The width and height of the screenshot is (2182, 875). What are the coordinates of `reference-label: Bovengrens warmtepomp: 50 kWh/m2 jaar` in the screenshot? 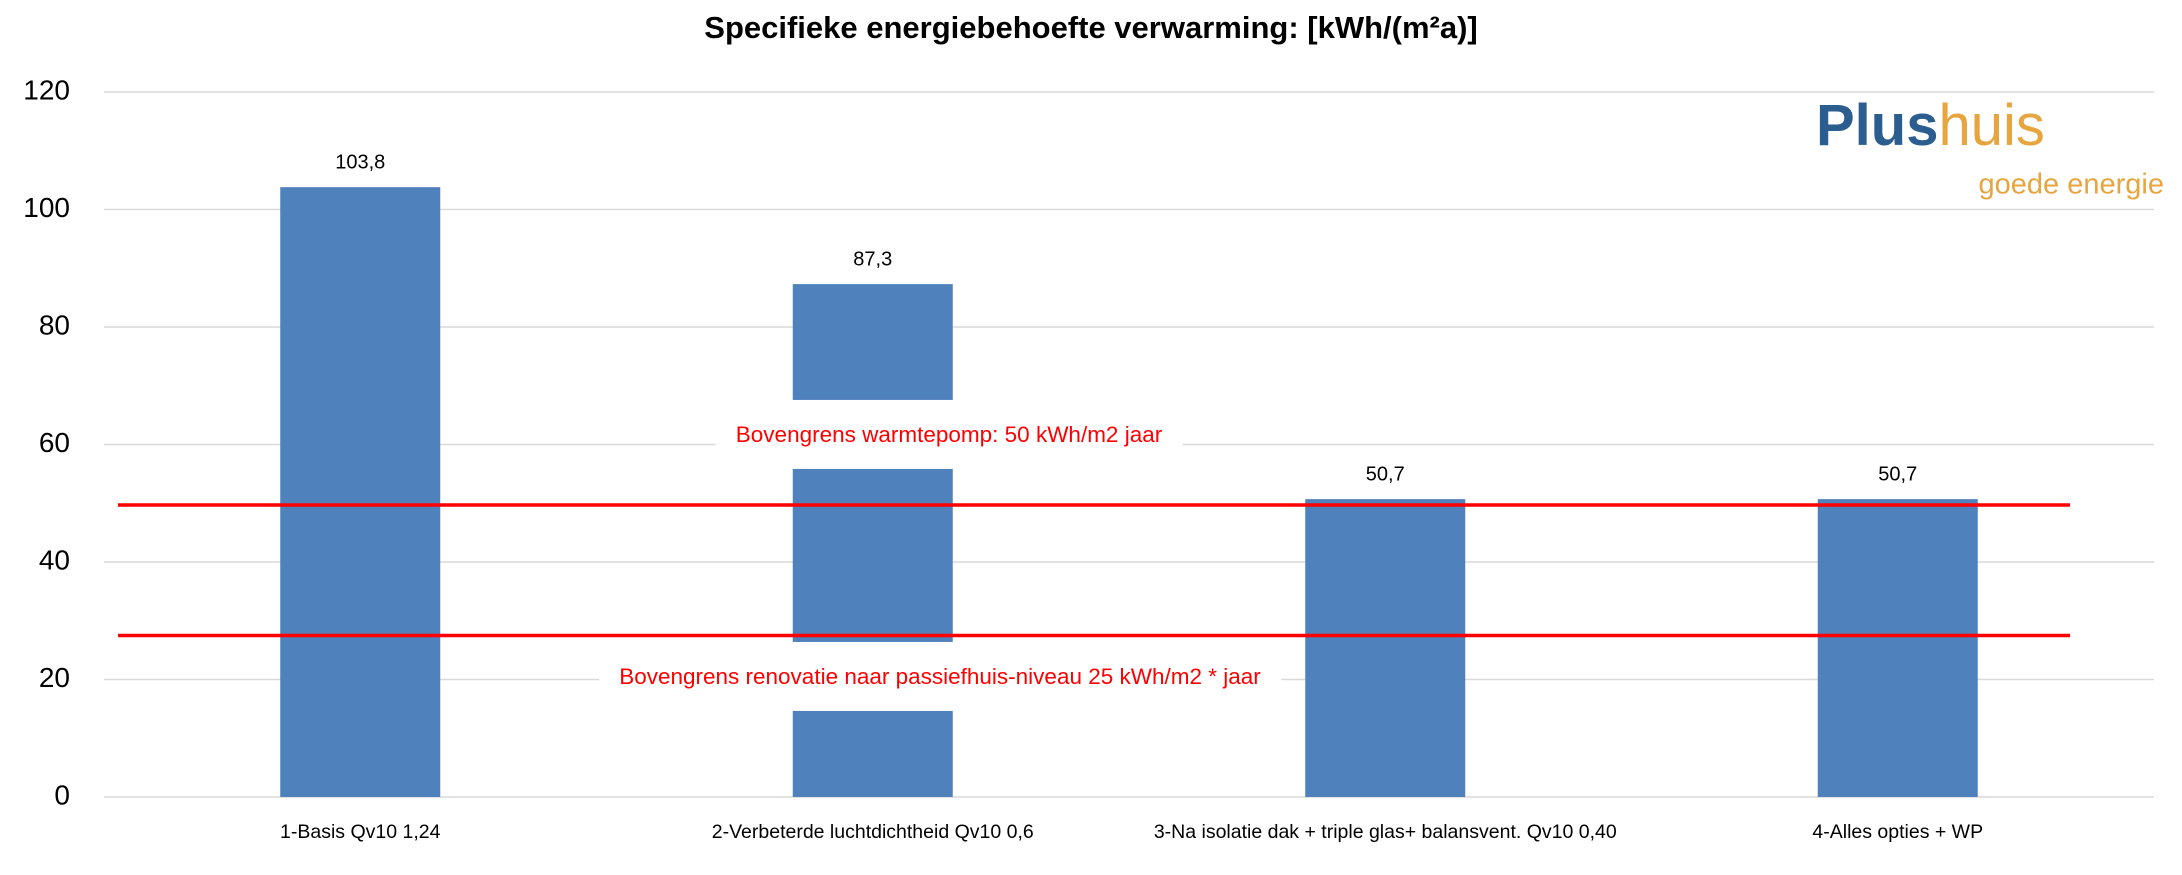 It's located at (949, 434).